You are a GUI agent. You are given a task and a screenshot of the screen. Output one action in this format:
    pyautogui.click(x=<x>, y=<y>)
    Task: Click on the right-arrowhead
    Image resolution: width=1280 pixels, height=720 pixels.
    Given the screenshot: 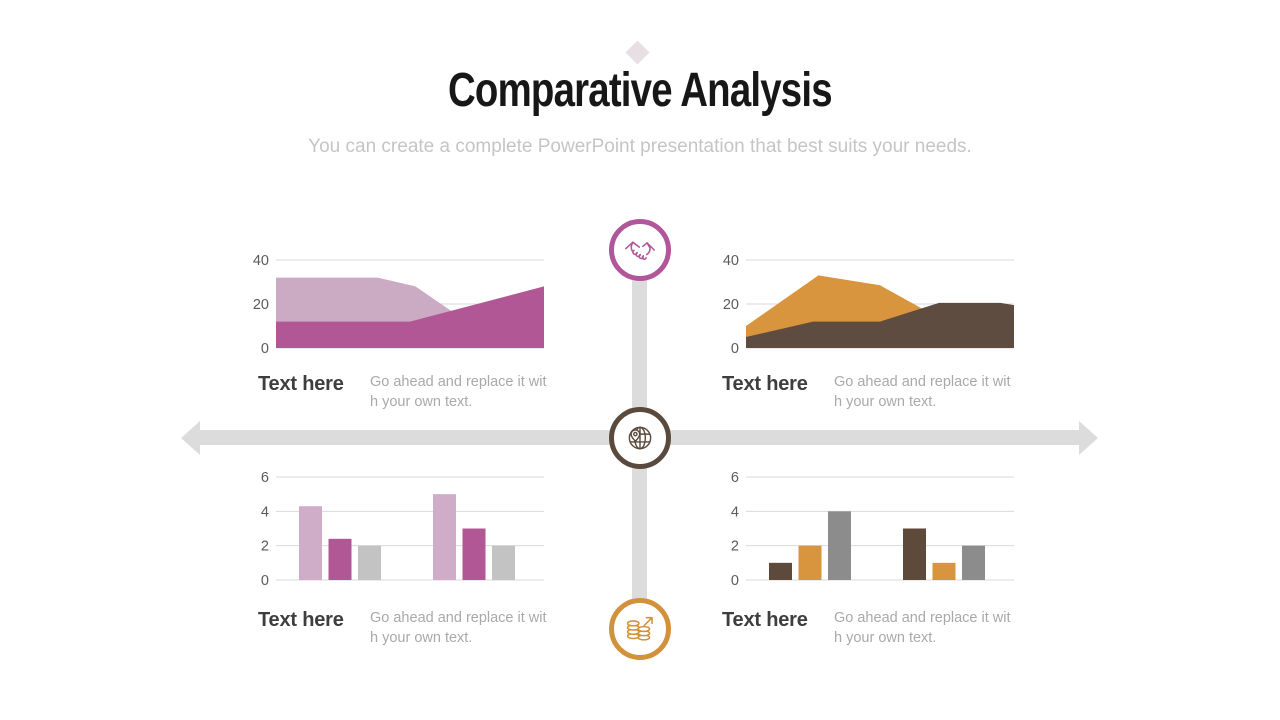 What is the action you would take?
    pyautogui.click(x=1088, y=438)
    